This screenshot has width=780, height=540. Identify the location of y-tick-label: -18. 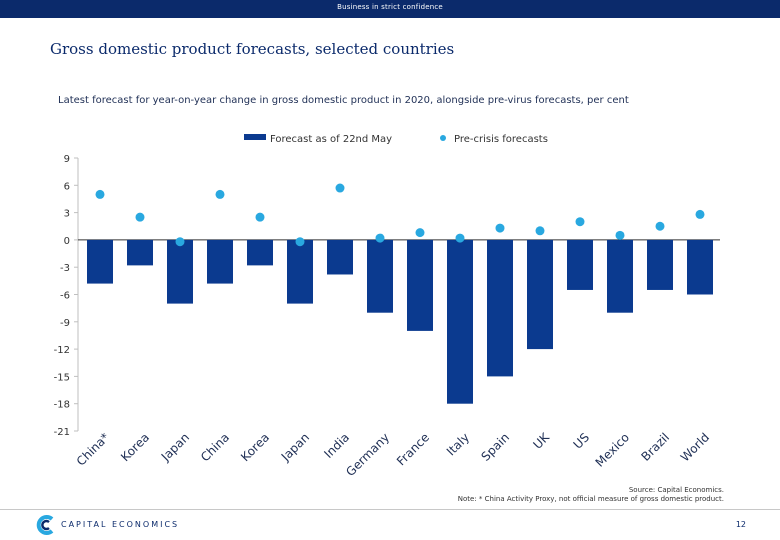
(62, 405).